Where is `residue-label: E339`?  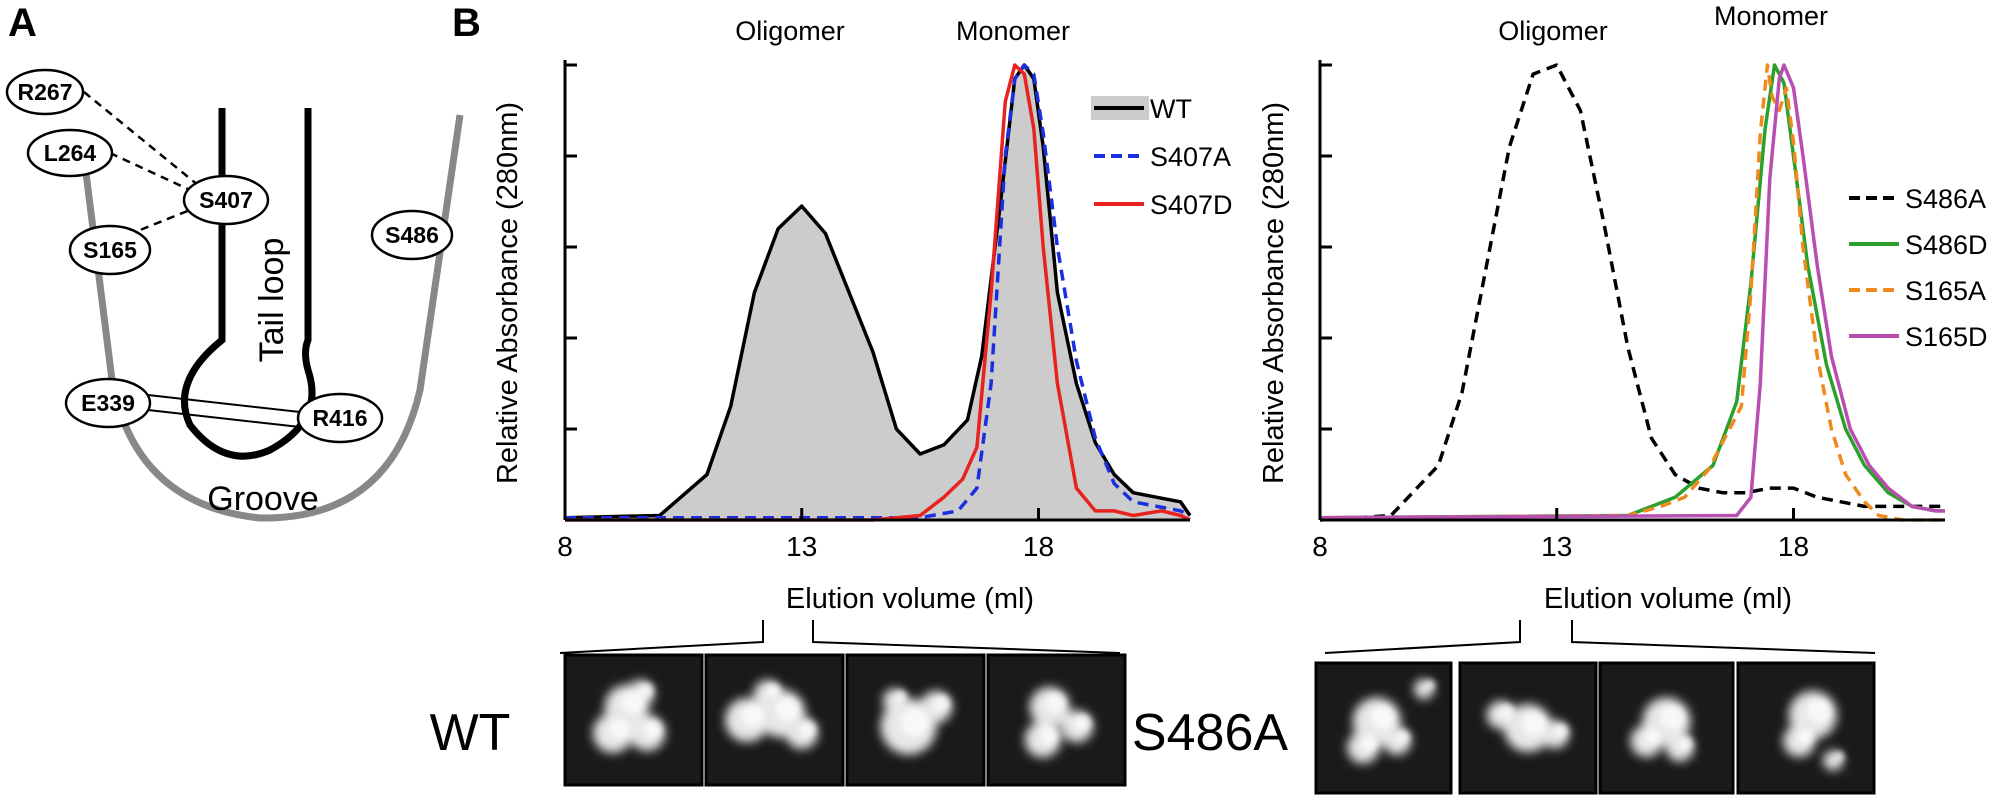
residue-label: E339 is located at coordinates (108, 403).